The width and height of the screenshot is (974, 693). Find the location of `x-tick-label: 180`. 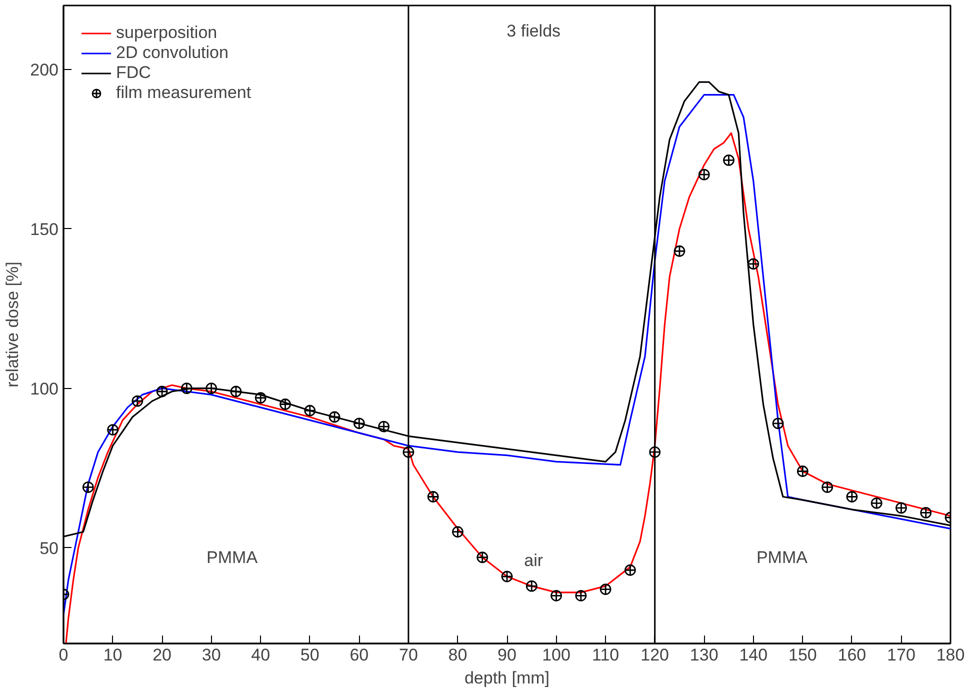

x-tick-label: 180 is located at coordinates (950, 655).